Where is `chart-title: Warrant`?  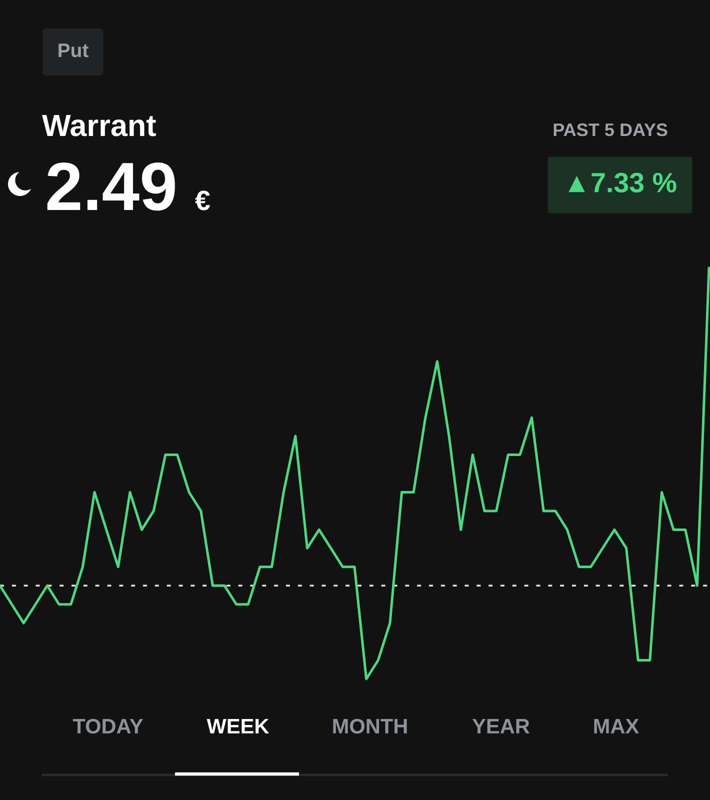 chart-title: Warrant is located at coordinates (99, 125).